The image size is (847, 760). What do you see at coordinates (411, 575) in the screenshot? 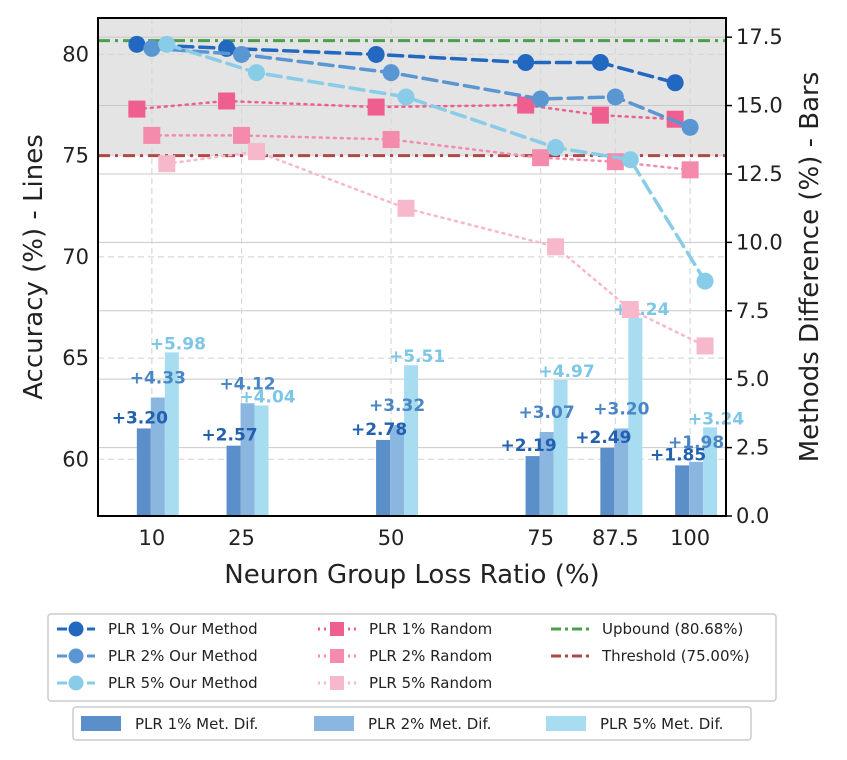
I see `x-axis-title: Neuron Group Loss Ratio (%)` at bounding box center [411, 575].